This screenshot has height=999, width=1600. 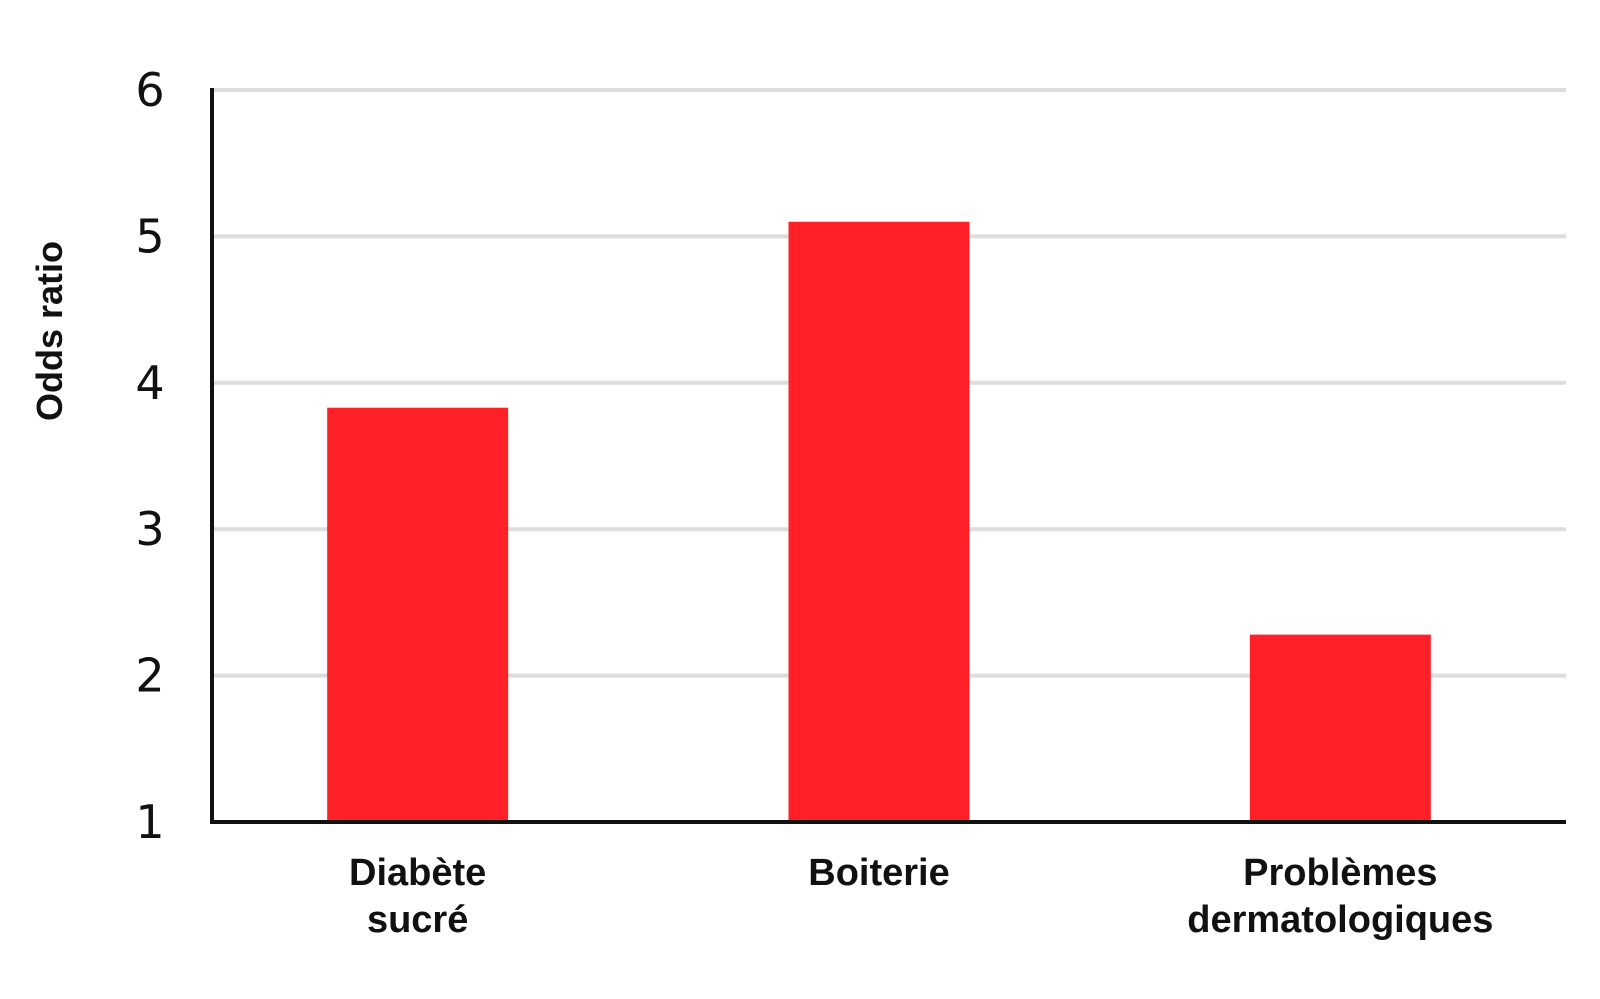 I want to click on y-tick-label-1: 1, so click(x=149, y=822).